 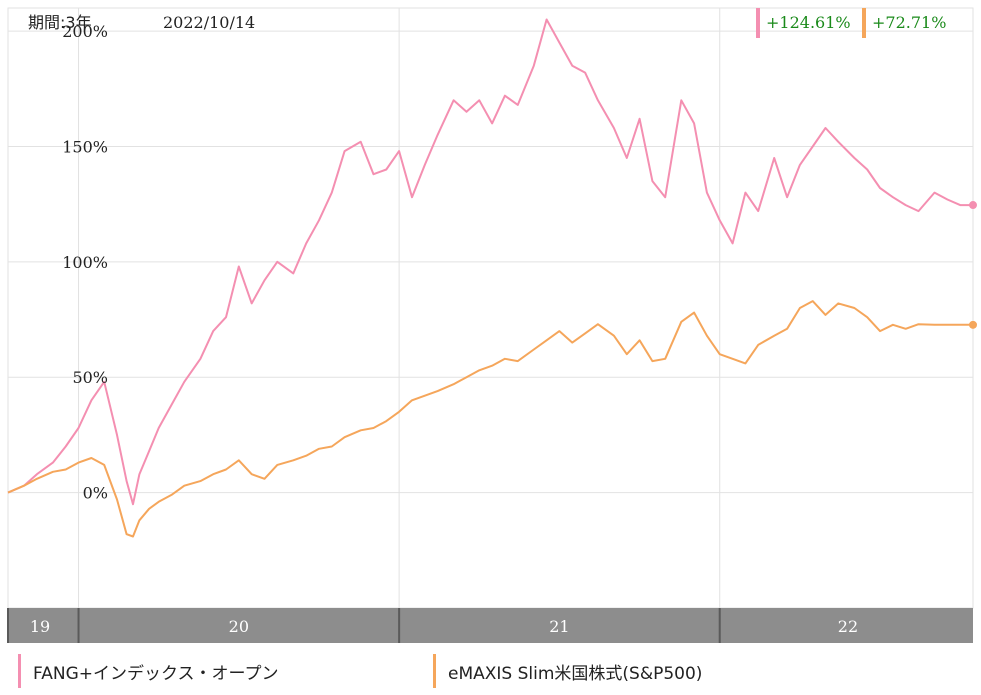 What do you see at coordinates (848, 626) in the screenshot?
I see `x-tick-label: 22` at bounding box center [848, 626].